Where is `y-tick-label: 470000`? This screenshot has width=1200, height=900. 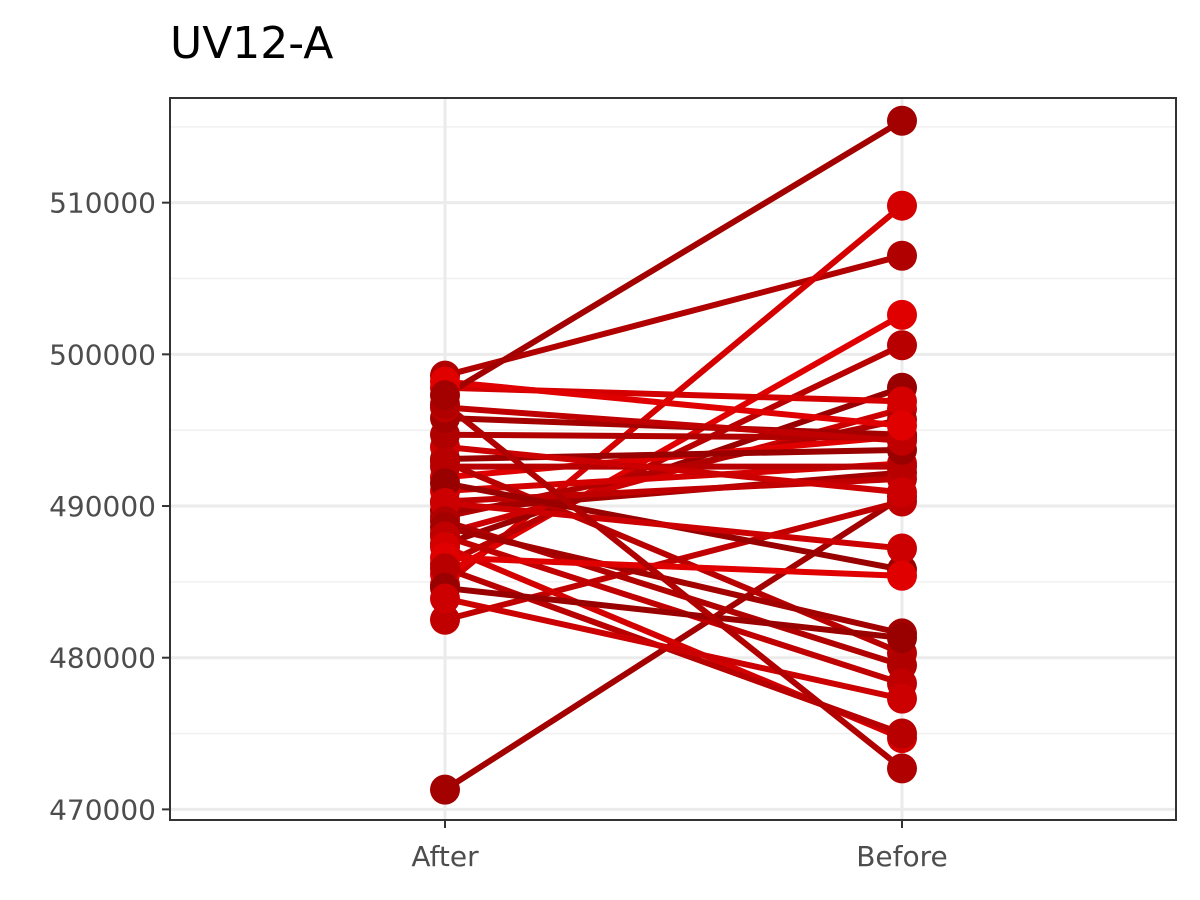 y-tick-label: 470000 is located at coordinates (102, 809).